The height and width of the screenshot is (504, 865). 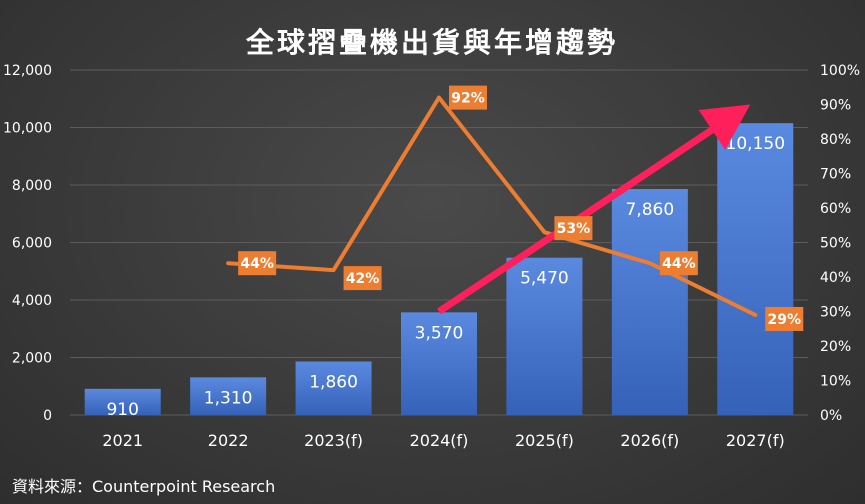 I want to click on x-tick-label: 2024(f), so click(x=439, y=440).